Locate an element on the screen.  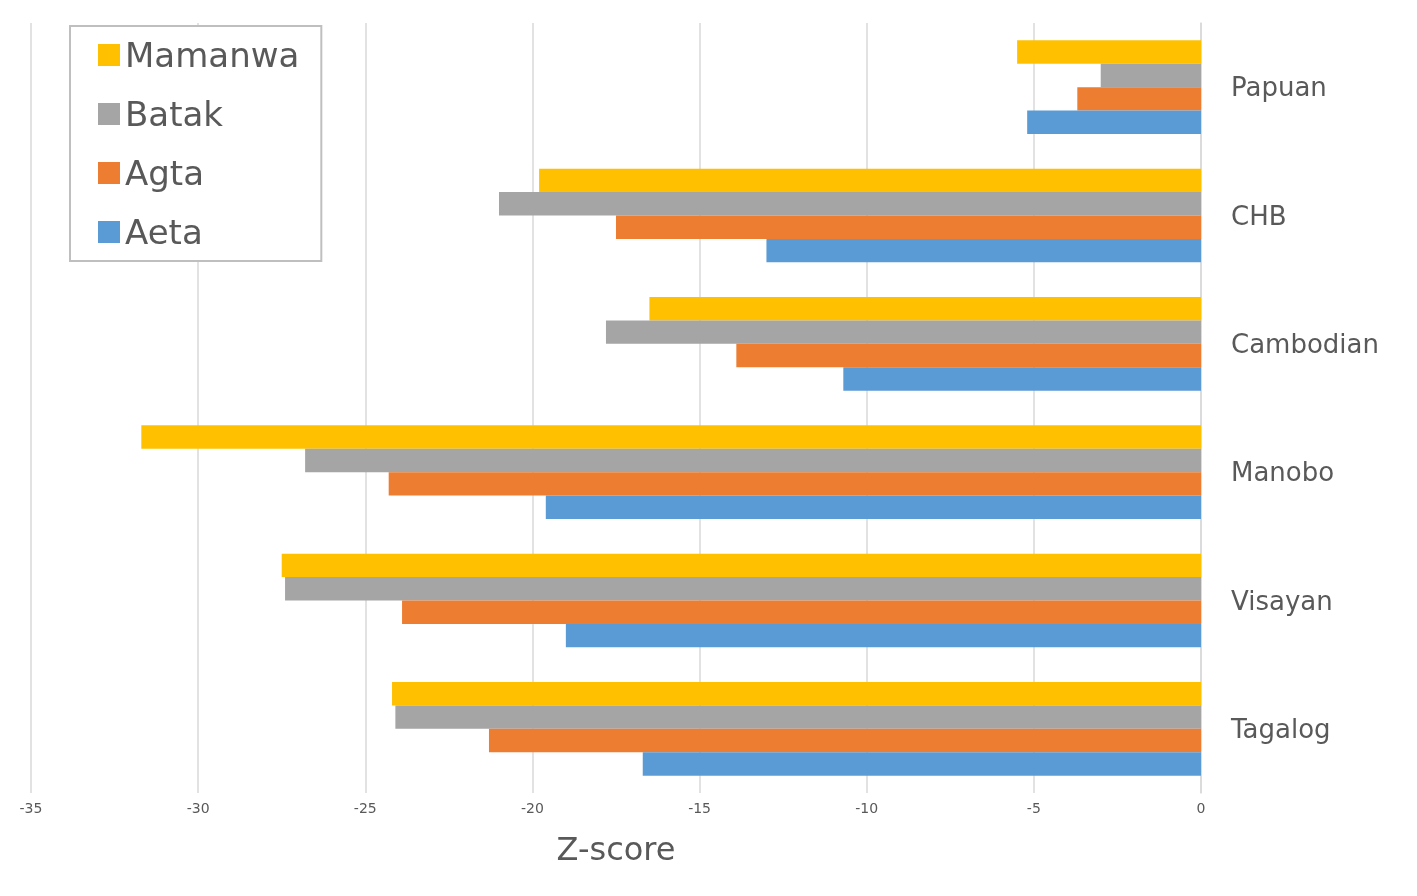
x-tick-label: -10 is located at coordinates (867, 808).